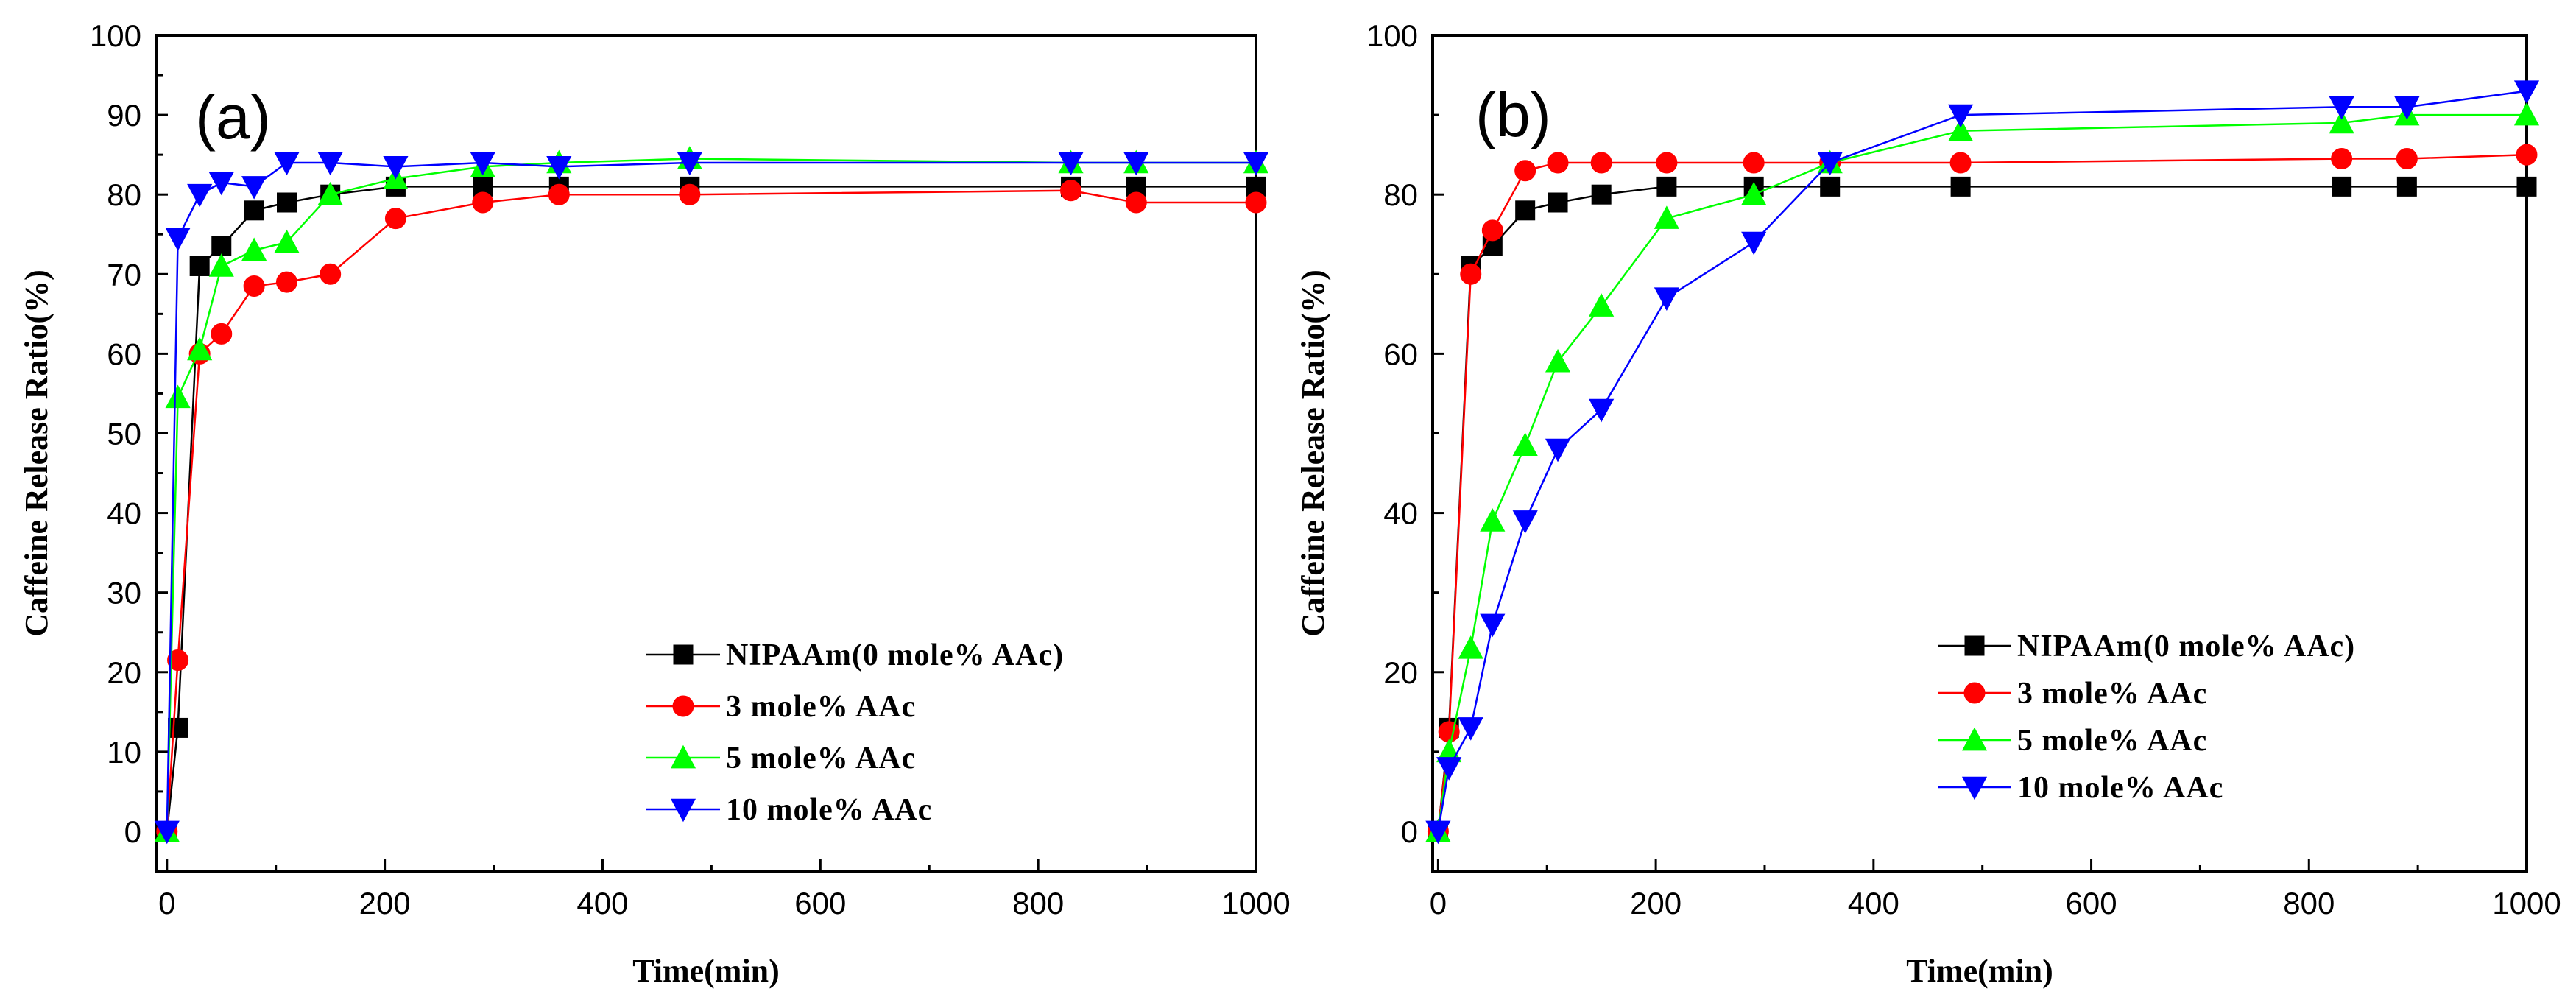 The height and width of the screenshot is (1000, 2576). What do you see at coordinates (821, 759) in the screenshot?
I see `legend-label: 5 mole% AAc` at bounding box center [821, 759].